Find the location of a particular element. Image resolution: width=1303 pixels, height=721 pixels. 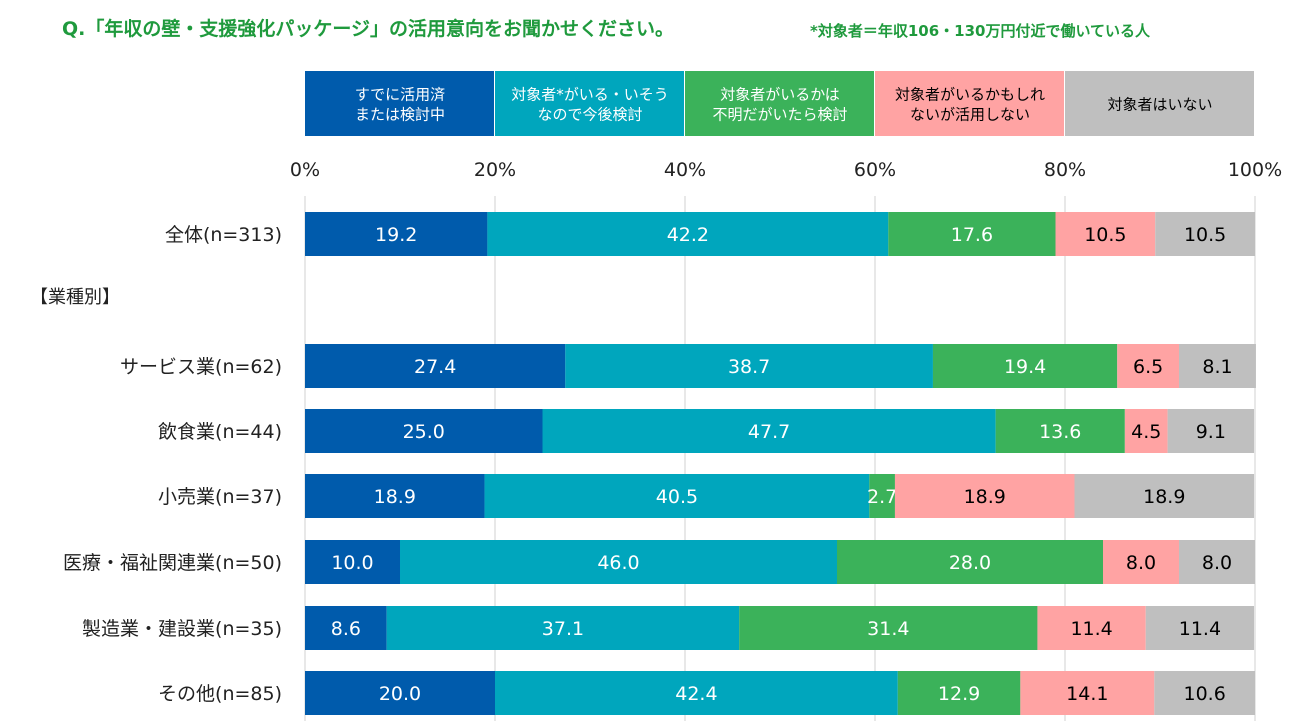

data-label: 28.0 is located at coordinates (970, 563).